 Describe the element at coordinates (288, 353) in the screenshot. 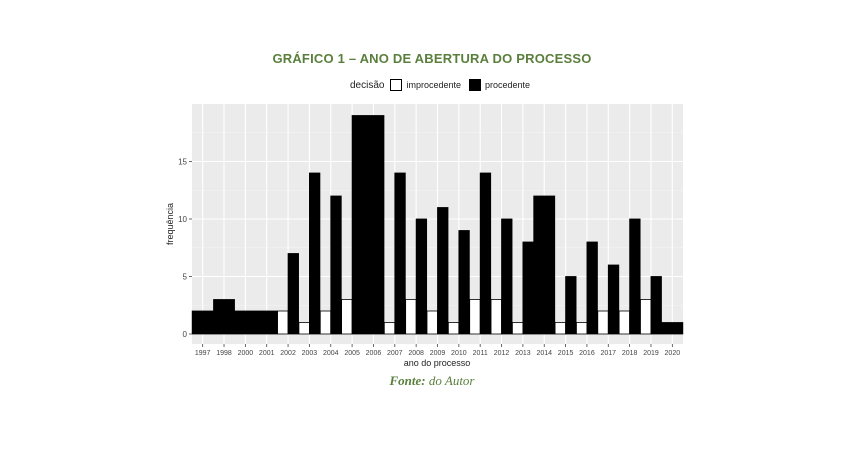

I see `x-tick-label: 2002` at that location.